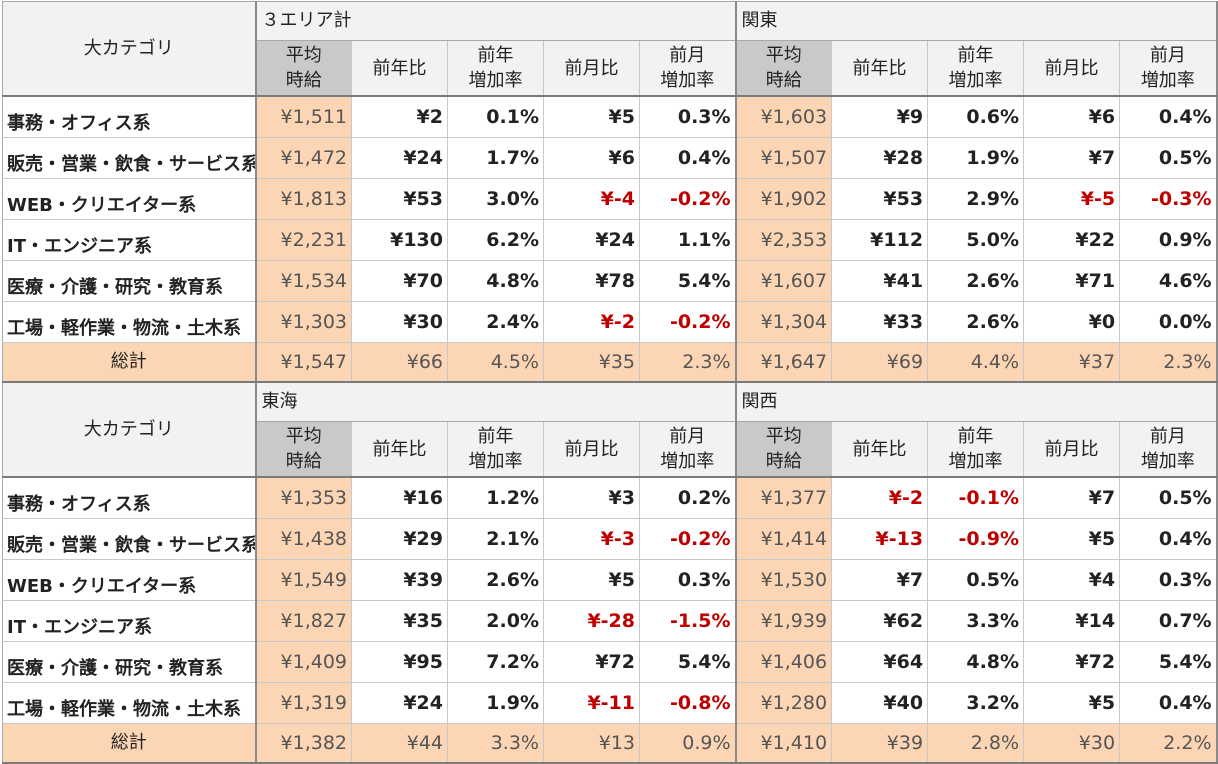 The image size is (1218, 764). Describe the element at coordinates (976, 662) in the screenshot. I see `value-cell: 4.8%` at that location.